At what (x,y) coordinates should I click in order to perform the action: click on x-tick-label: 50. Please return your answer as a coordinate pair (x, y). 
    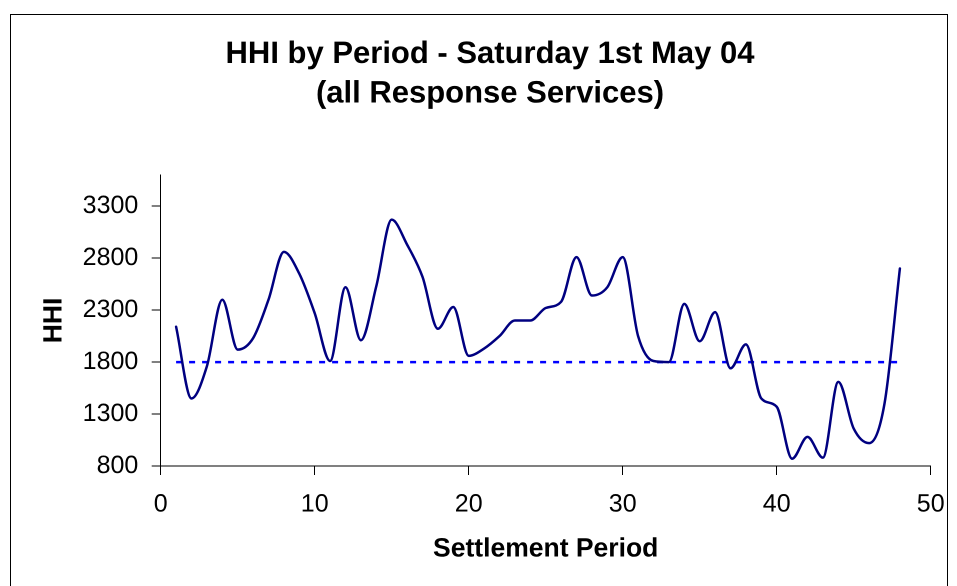
    Looking at the image, I should click on (930, 503).